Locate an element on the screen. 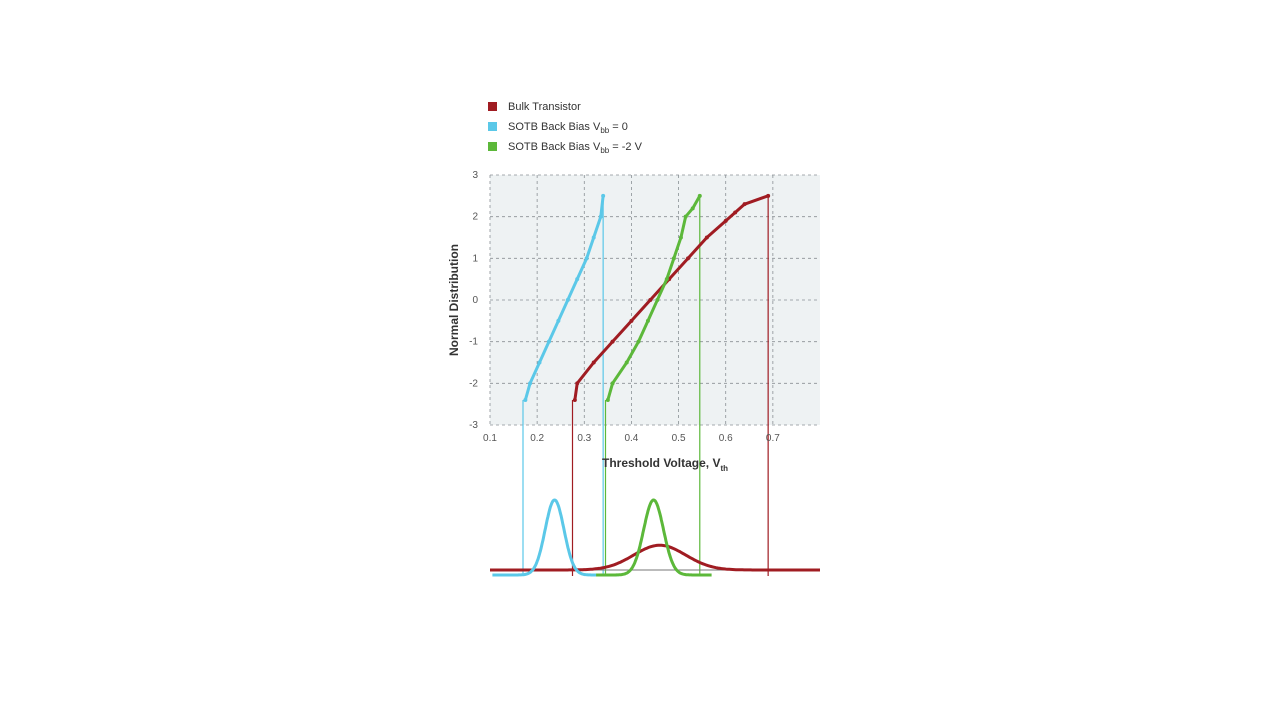 The image size is (1280, 721). x-axis-title: Threshold Voltage, Vth is located at coordinates (665, 464).